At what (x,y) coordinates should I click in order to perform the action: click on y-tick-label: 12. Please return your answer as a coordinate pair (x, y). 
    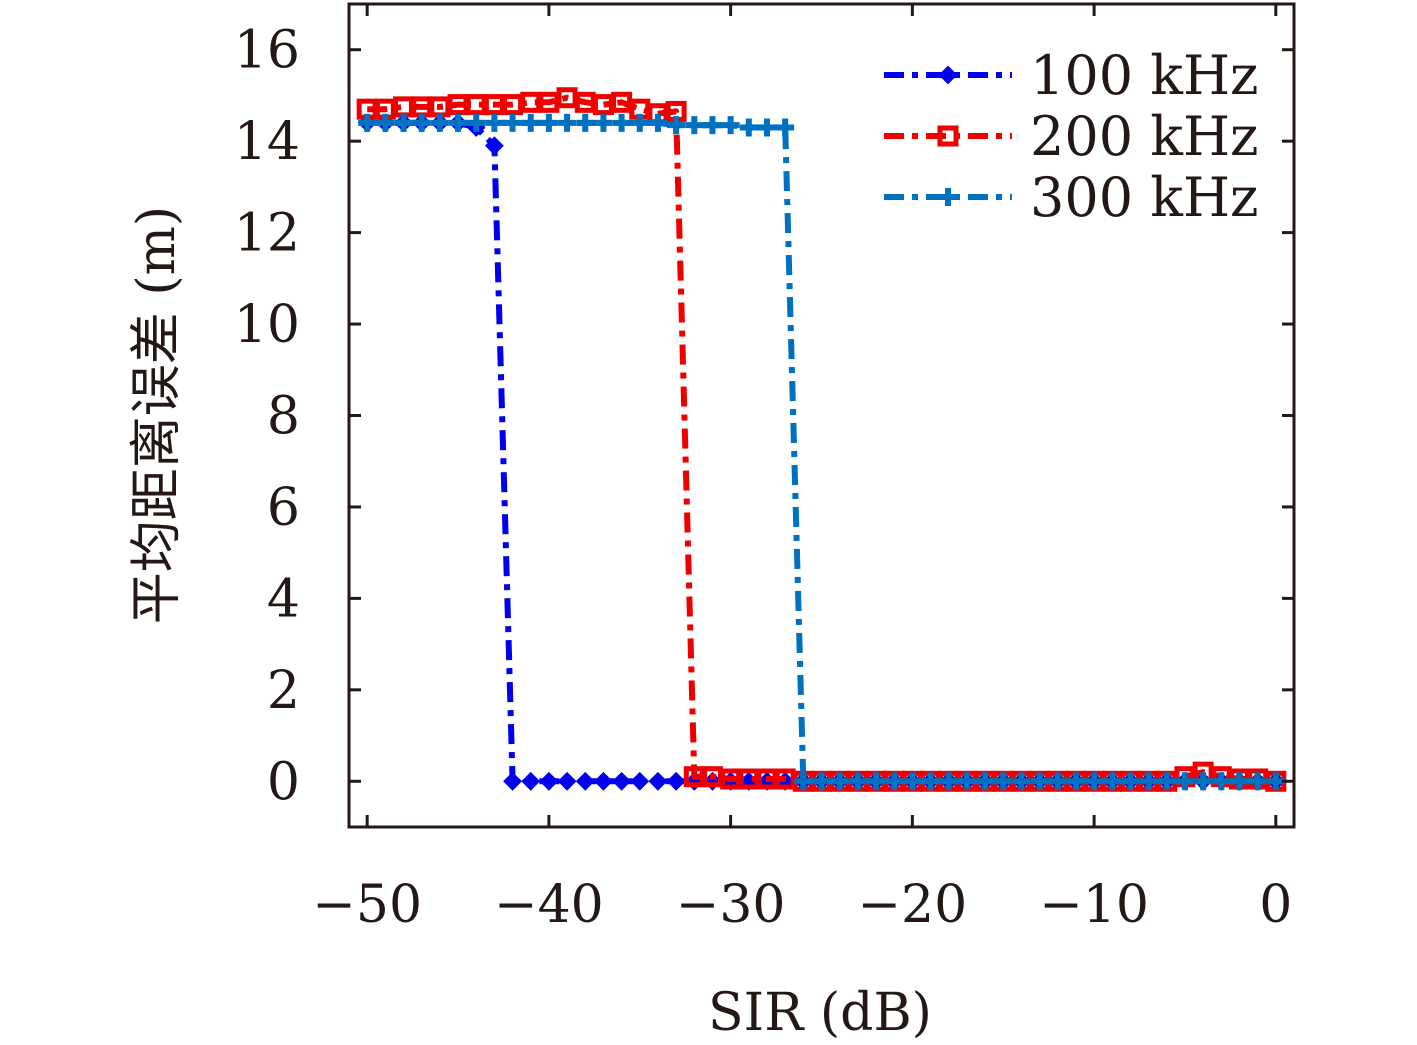
    Looking at the image, I should click on (267, 234).